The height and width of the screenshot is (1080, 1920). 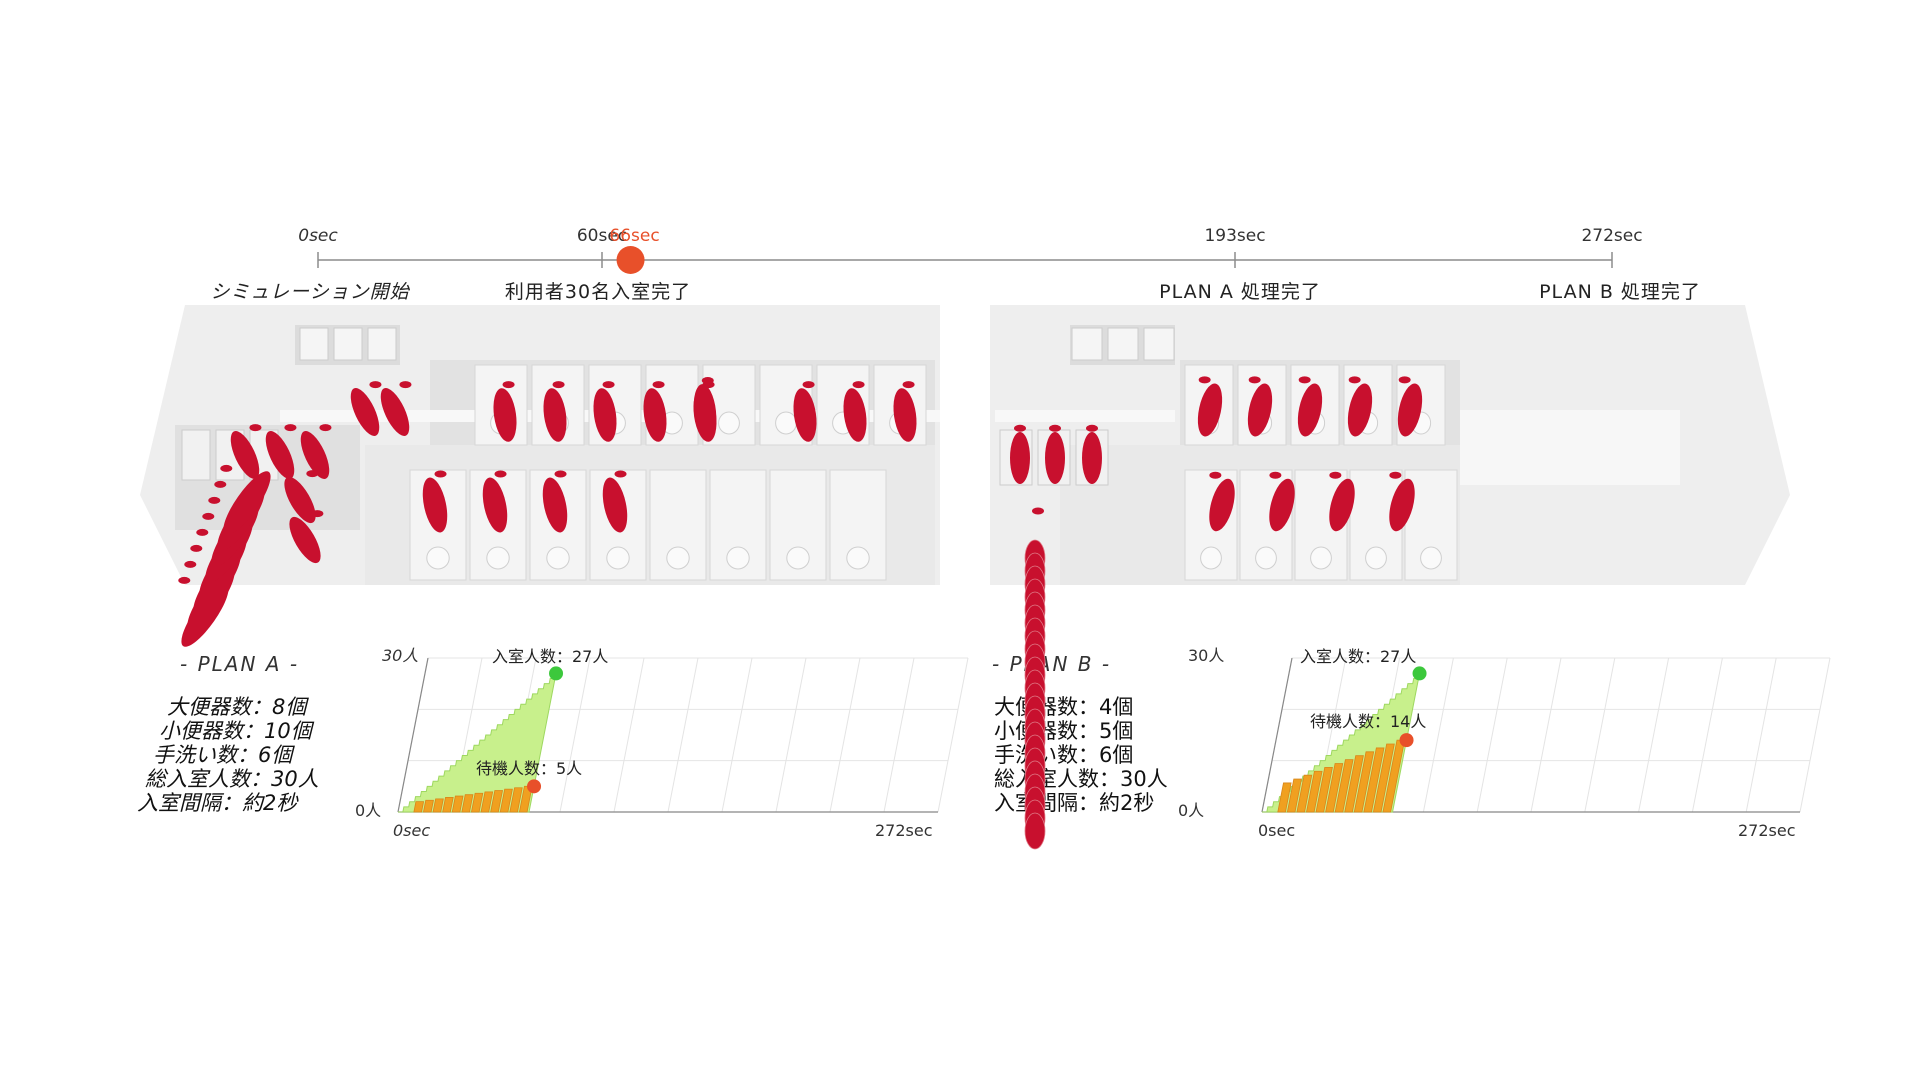 What do you see at coordinates (1235, 236) in the screenshot?
I see `timeline-tick-label: 193sec` at bounding box center [1235, 236].